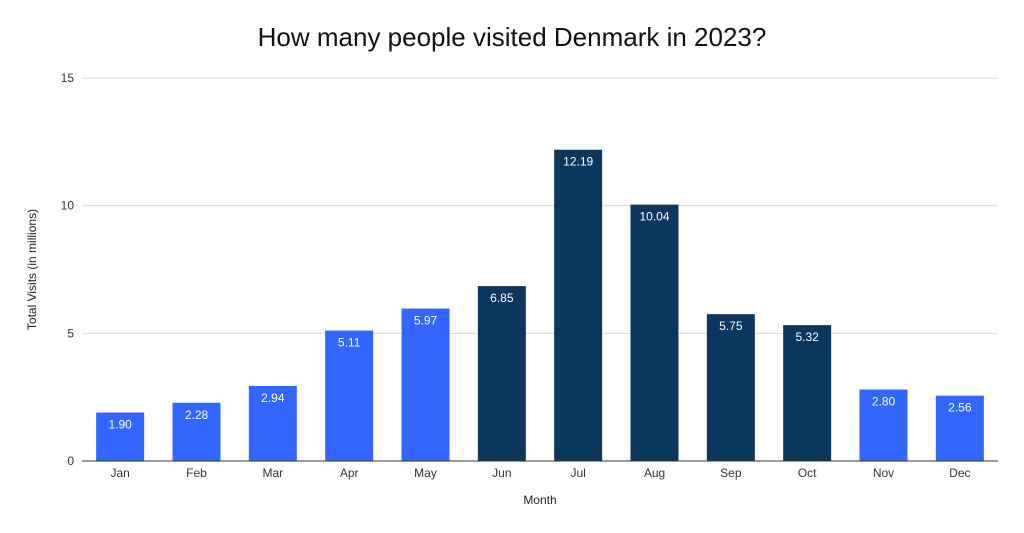  What do you see at coordinates (425, 384) in the screenshot?
I see `bar-may` at bounding box center [425, 384].